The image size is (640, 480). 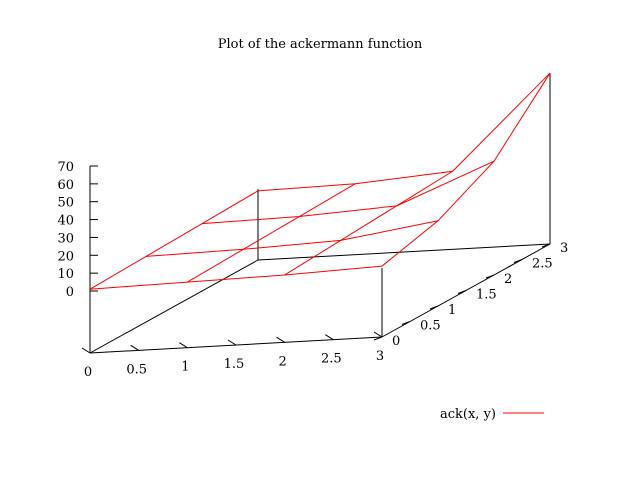 I want to click on z-tick-label: 30, so click(x=65, y=238).